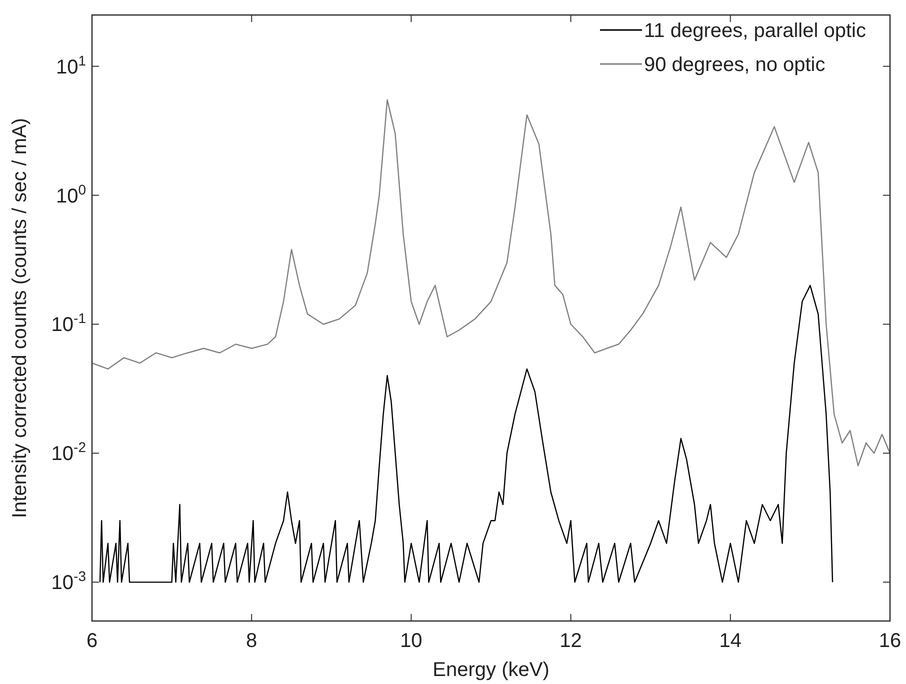  I want to click on y-tick-label: 10$^{0}$, so click(71, 194).